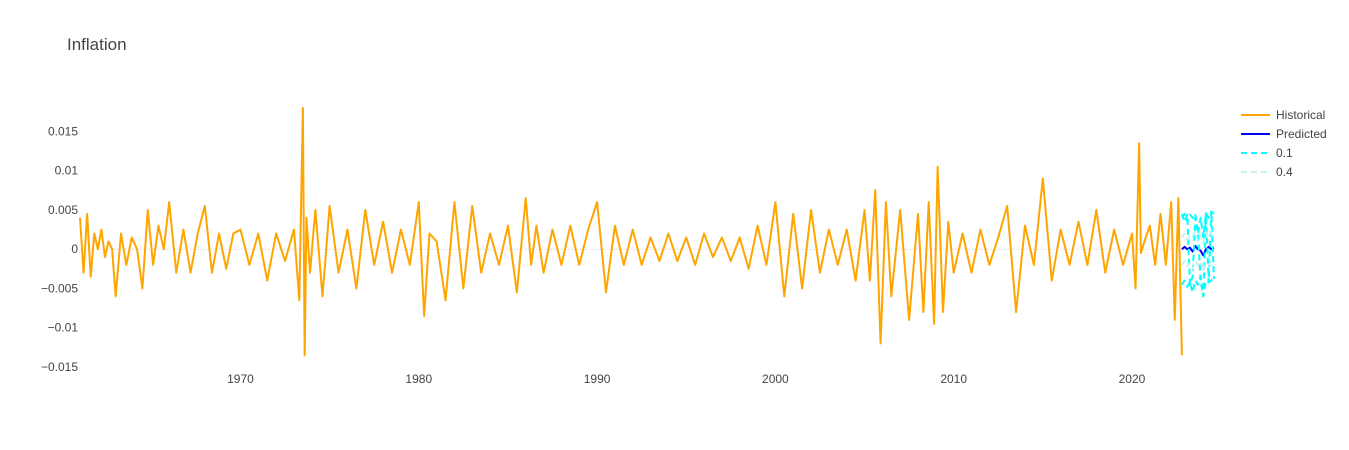 The width and height of the screenshot is (1349, 450). Describe the element at coordinates (686, 379) in the screenshot. I see `x-axis: 1970 1980 1990 2000 2010 2020` at that location.